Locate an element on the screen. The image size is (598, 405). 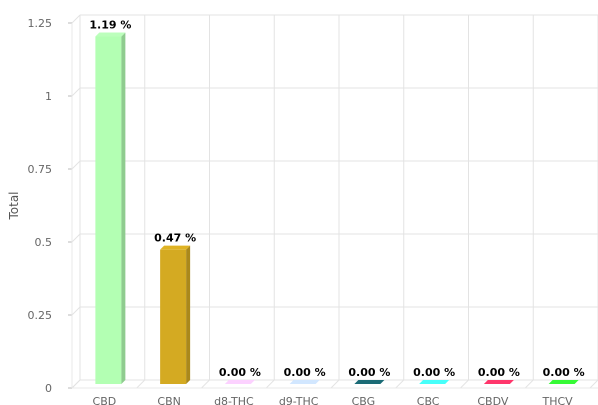
bar-cbc is located at coordinates (434, 382).